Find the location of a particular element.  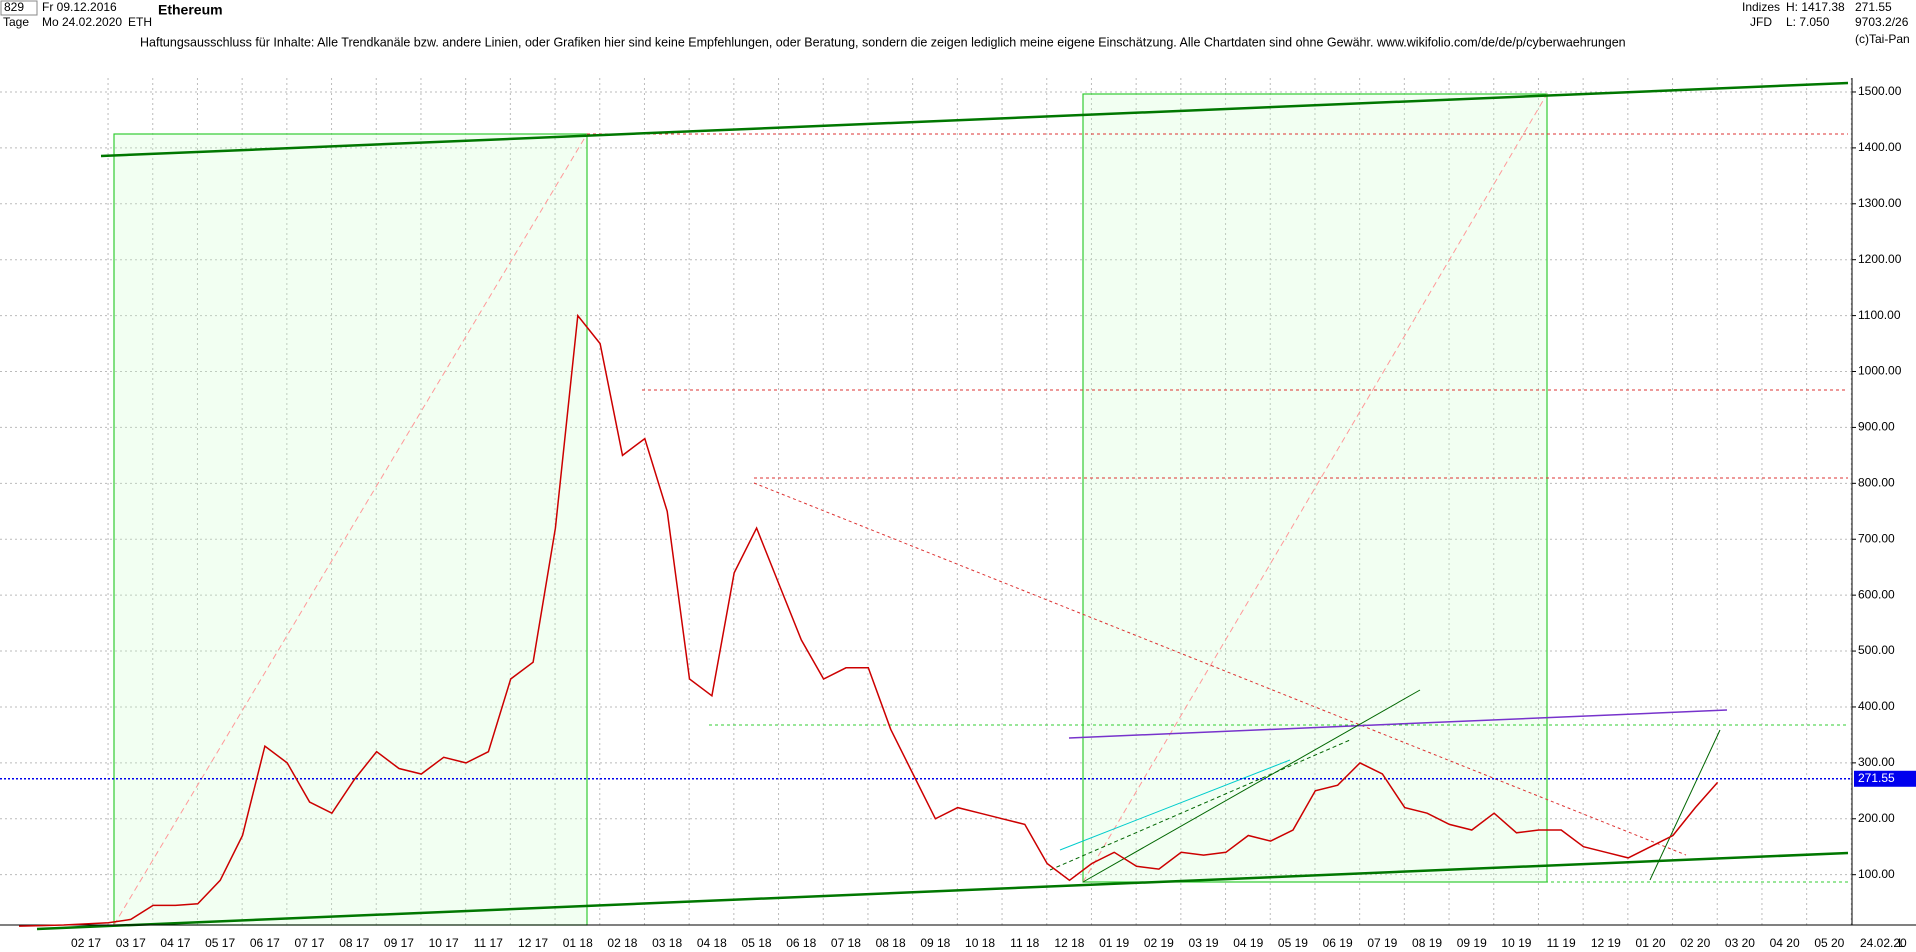

x-tick-label: 02 17 is located at coordinates (86, 943).